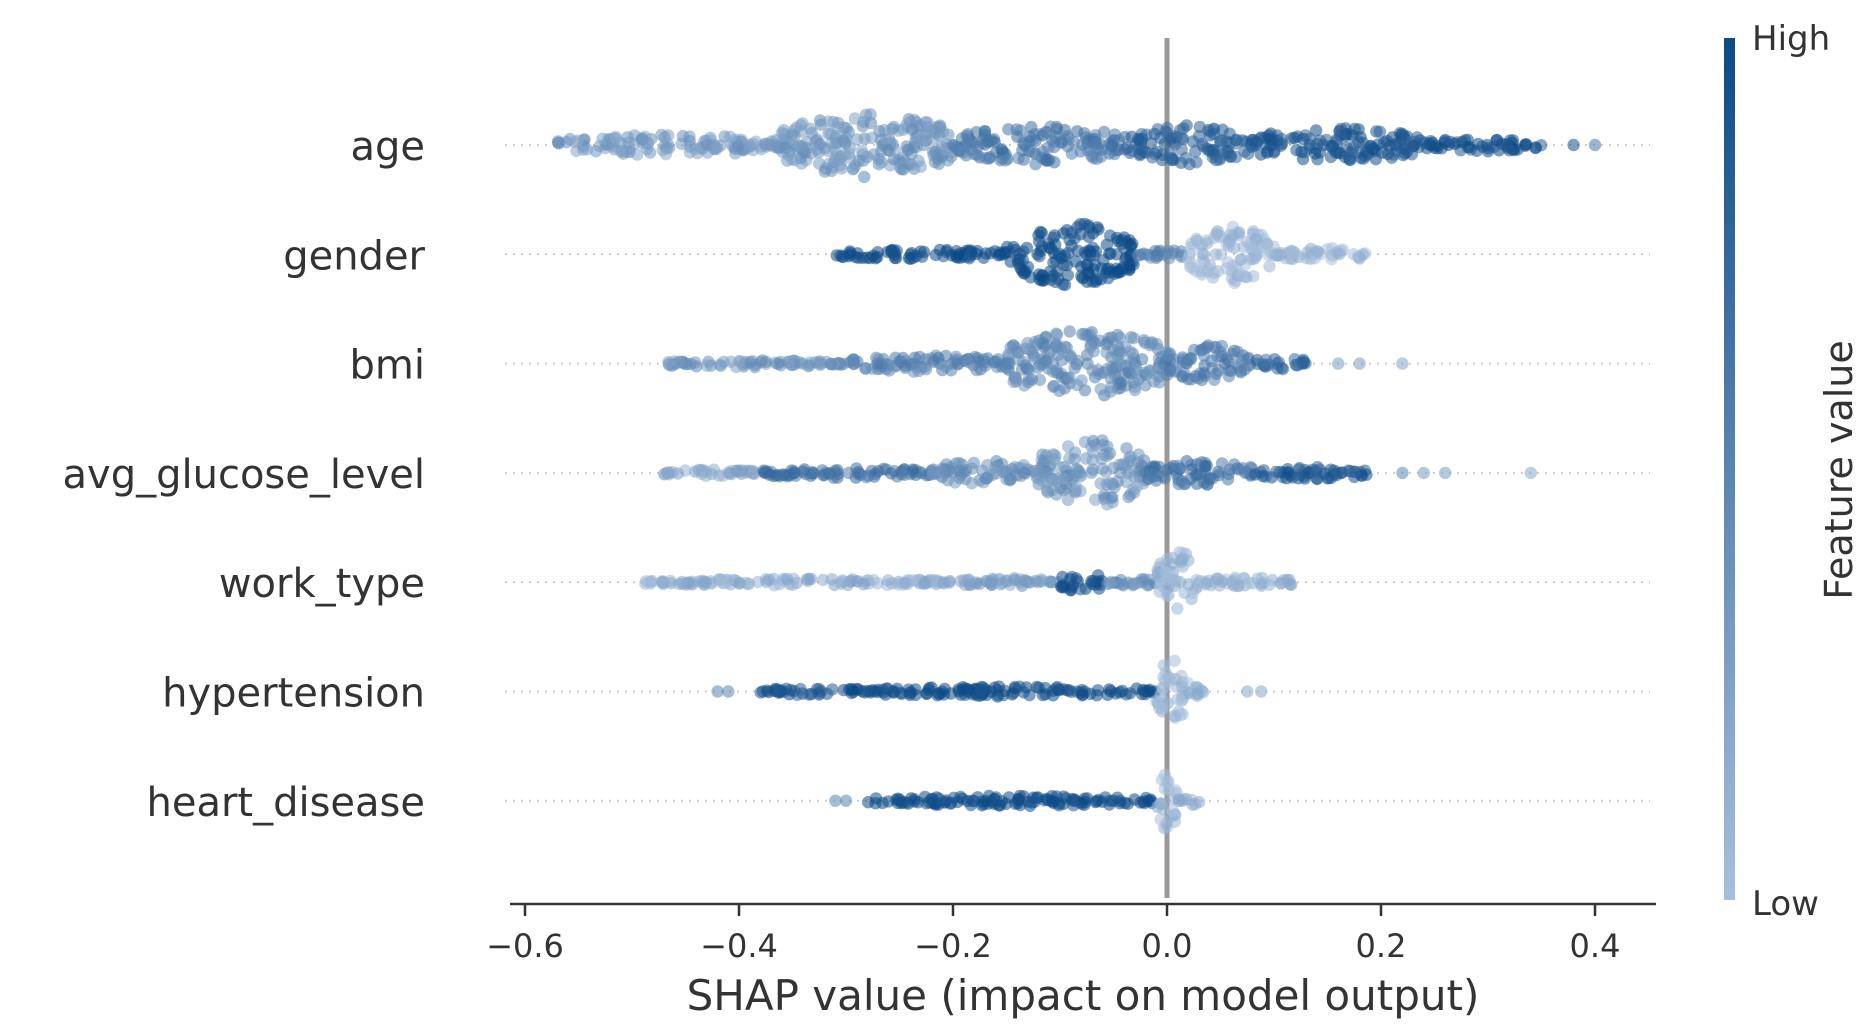 Image resolution: width=1870 pixels, height=1030 pixels. Describe the element at coordinates (739, 946) in the screenshot. I see `x-tick-label: −0.4` at that location.